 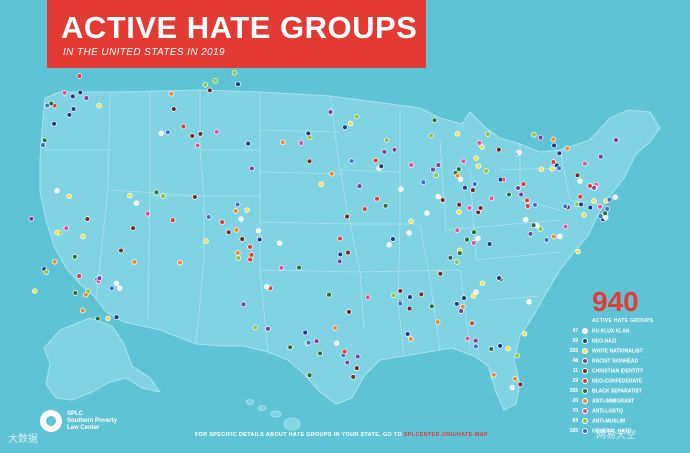 What do you see at coordinates (445, 435) in the screenshot?
I see `footer-url: SPLCENTER.ORG/HATE-MAP` at bounding box center [445, 435].